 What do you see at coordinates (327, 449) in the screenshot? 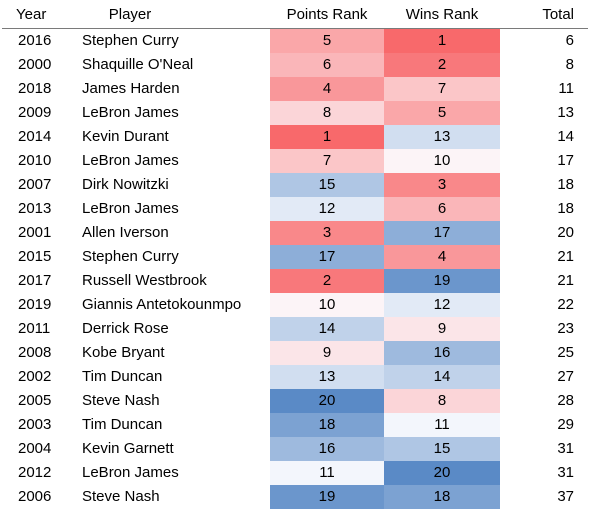
I see `points-rank-cell: 16` at bounding box center [327, 449].